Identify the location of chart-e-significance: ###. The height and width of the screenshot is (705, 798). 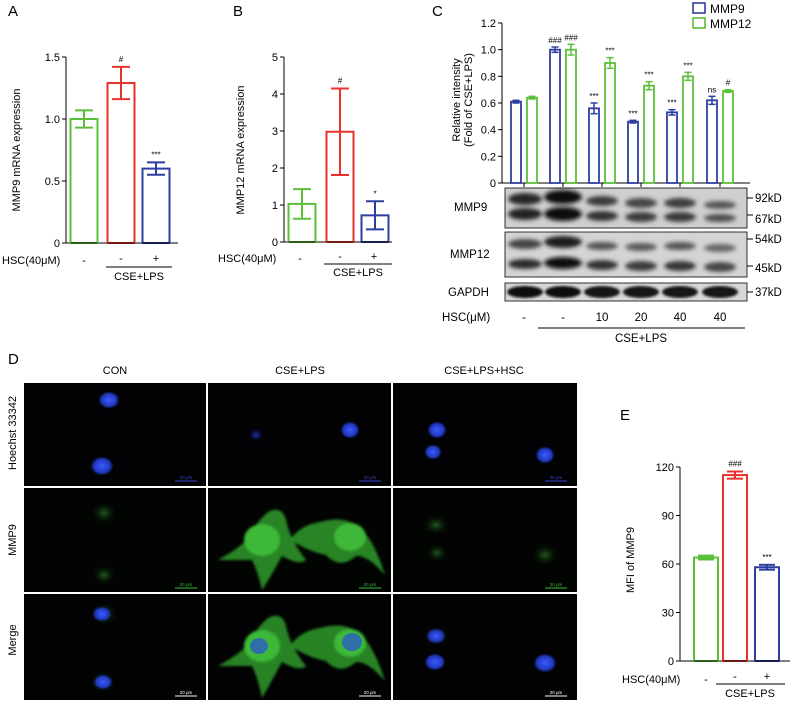
(735, 464).